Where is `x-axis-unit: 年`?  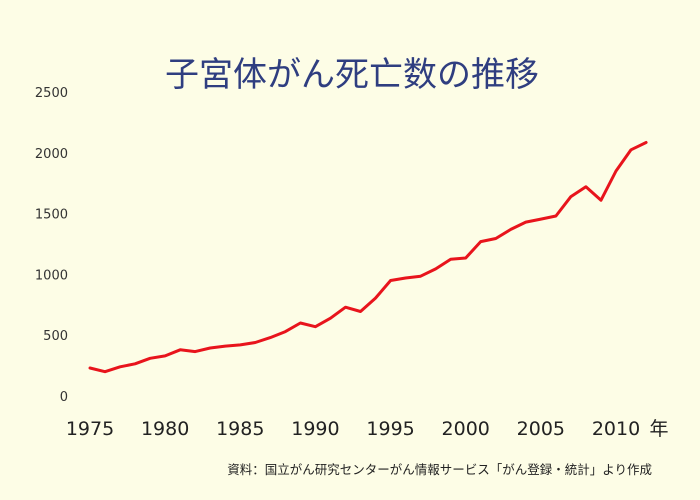
x-axis-unit: 年 is located at coordinates (658, 429).